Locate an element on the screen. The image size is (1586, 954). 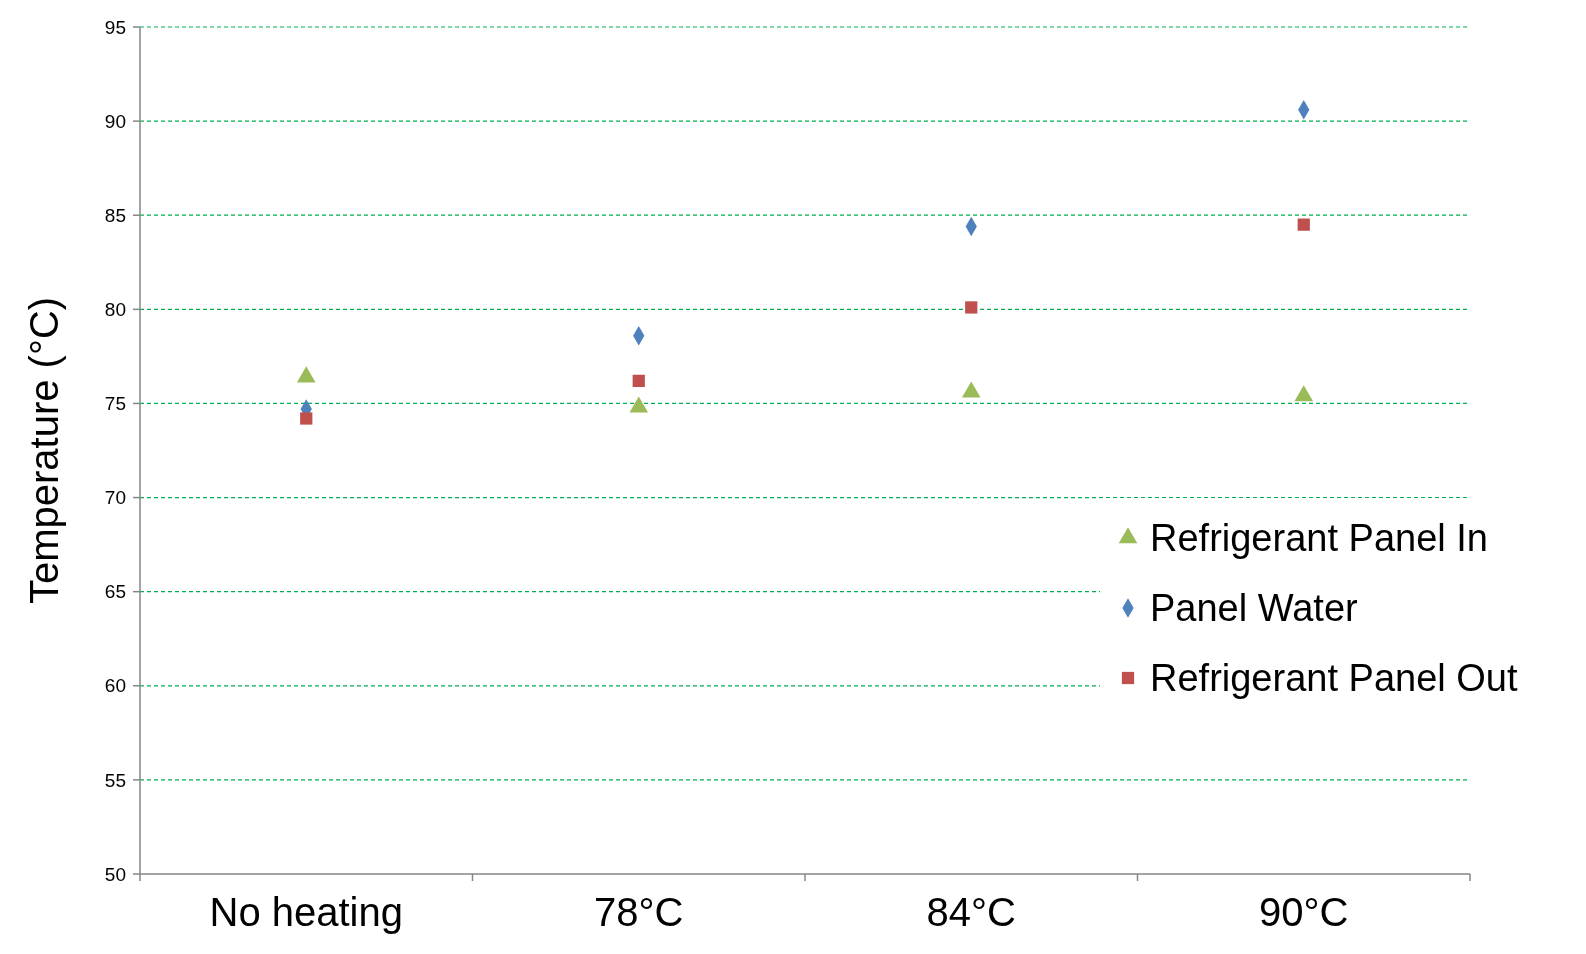
y-axis-title: Temperature (°C) is located at coordinates (44, 450).